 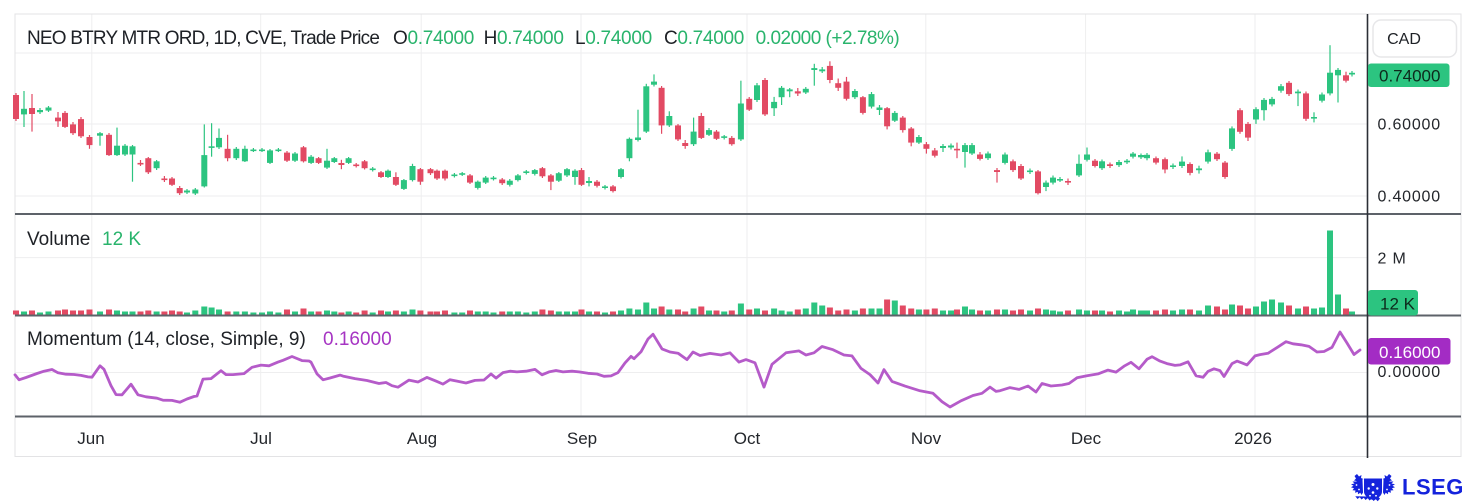 What do you see at coordinates (1253, 438) in the screenshot?
I see `svg-text: 2026` at bounding box center [1253, 438].